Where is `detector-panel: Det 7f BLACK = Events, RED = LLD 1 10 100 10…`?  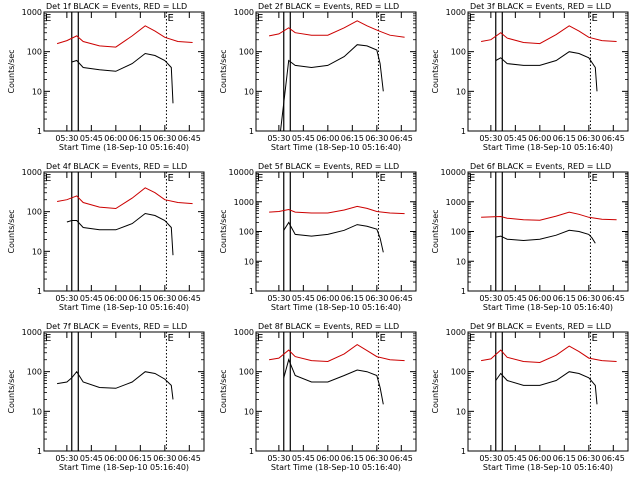
detector-panel: Det 7f BLACK = Events, RED = LLD 1 10 100 10… is located at coordinates (106, 397).